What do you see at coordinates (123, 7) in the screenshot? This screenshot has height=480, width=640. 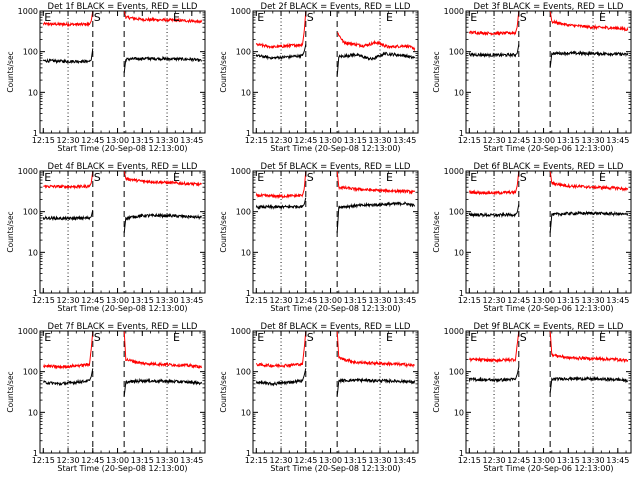 I see `panel-title: Det 1f BLACK = Events, RED = LLD` at bounding box center [123, 7].